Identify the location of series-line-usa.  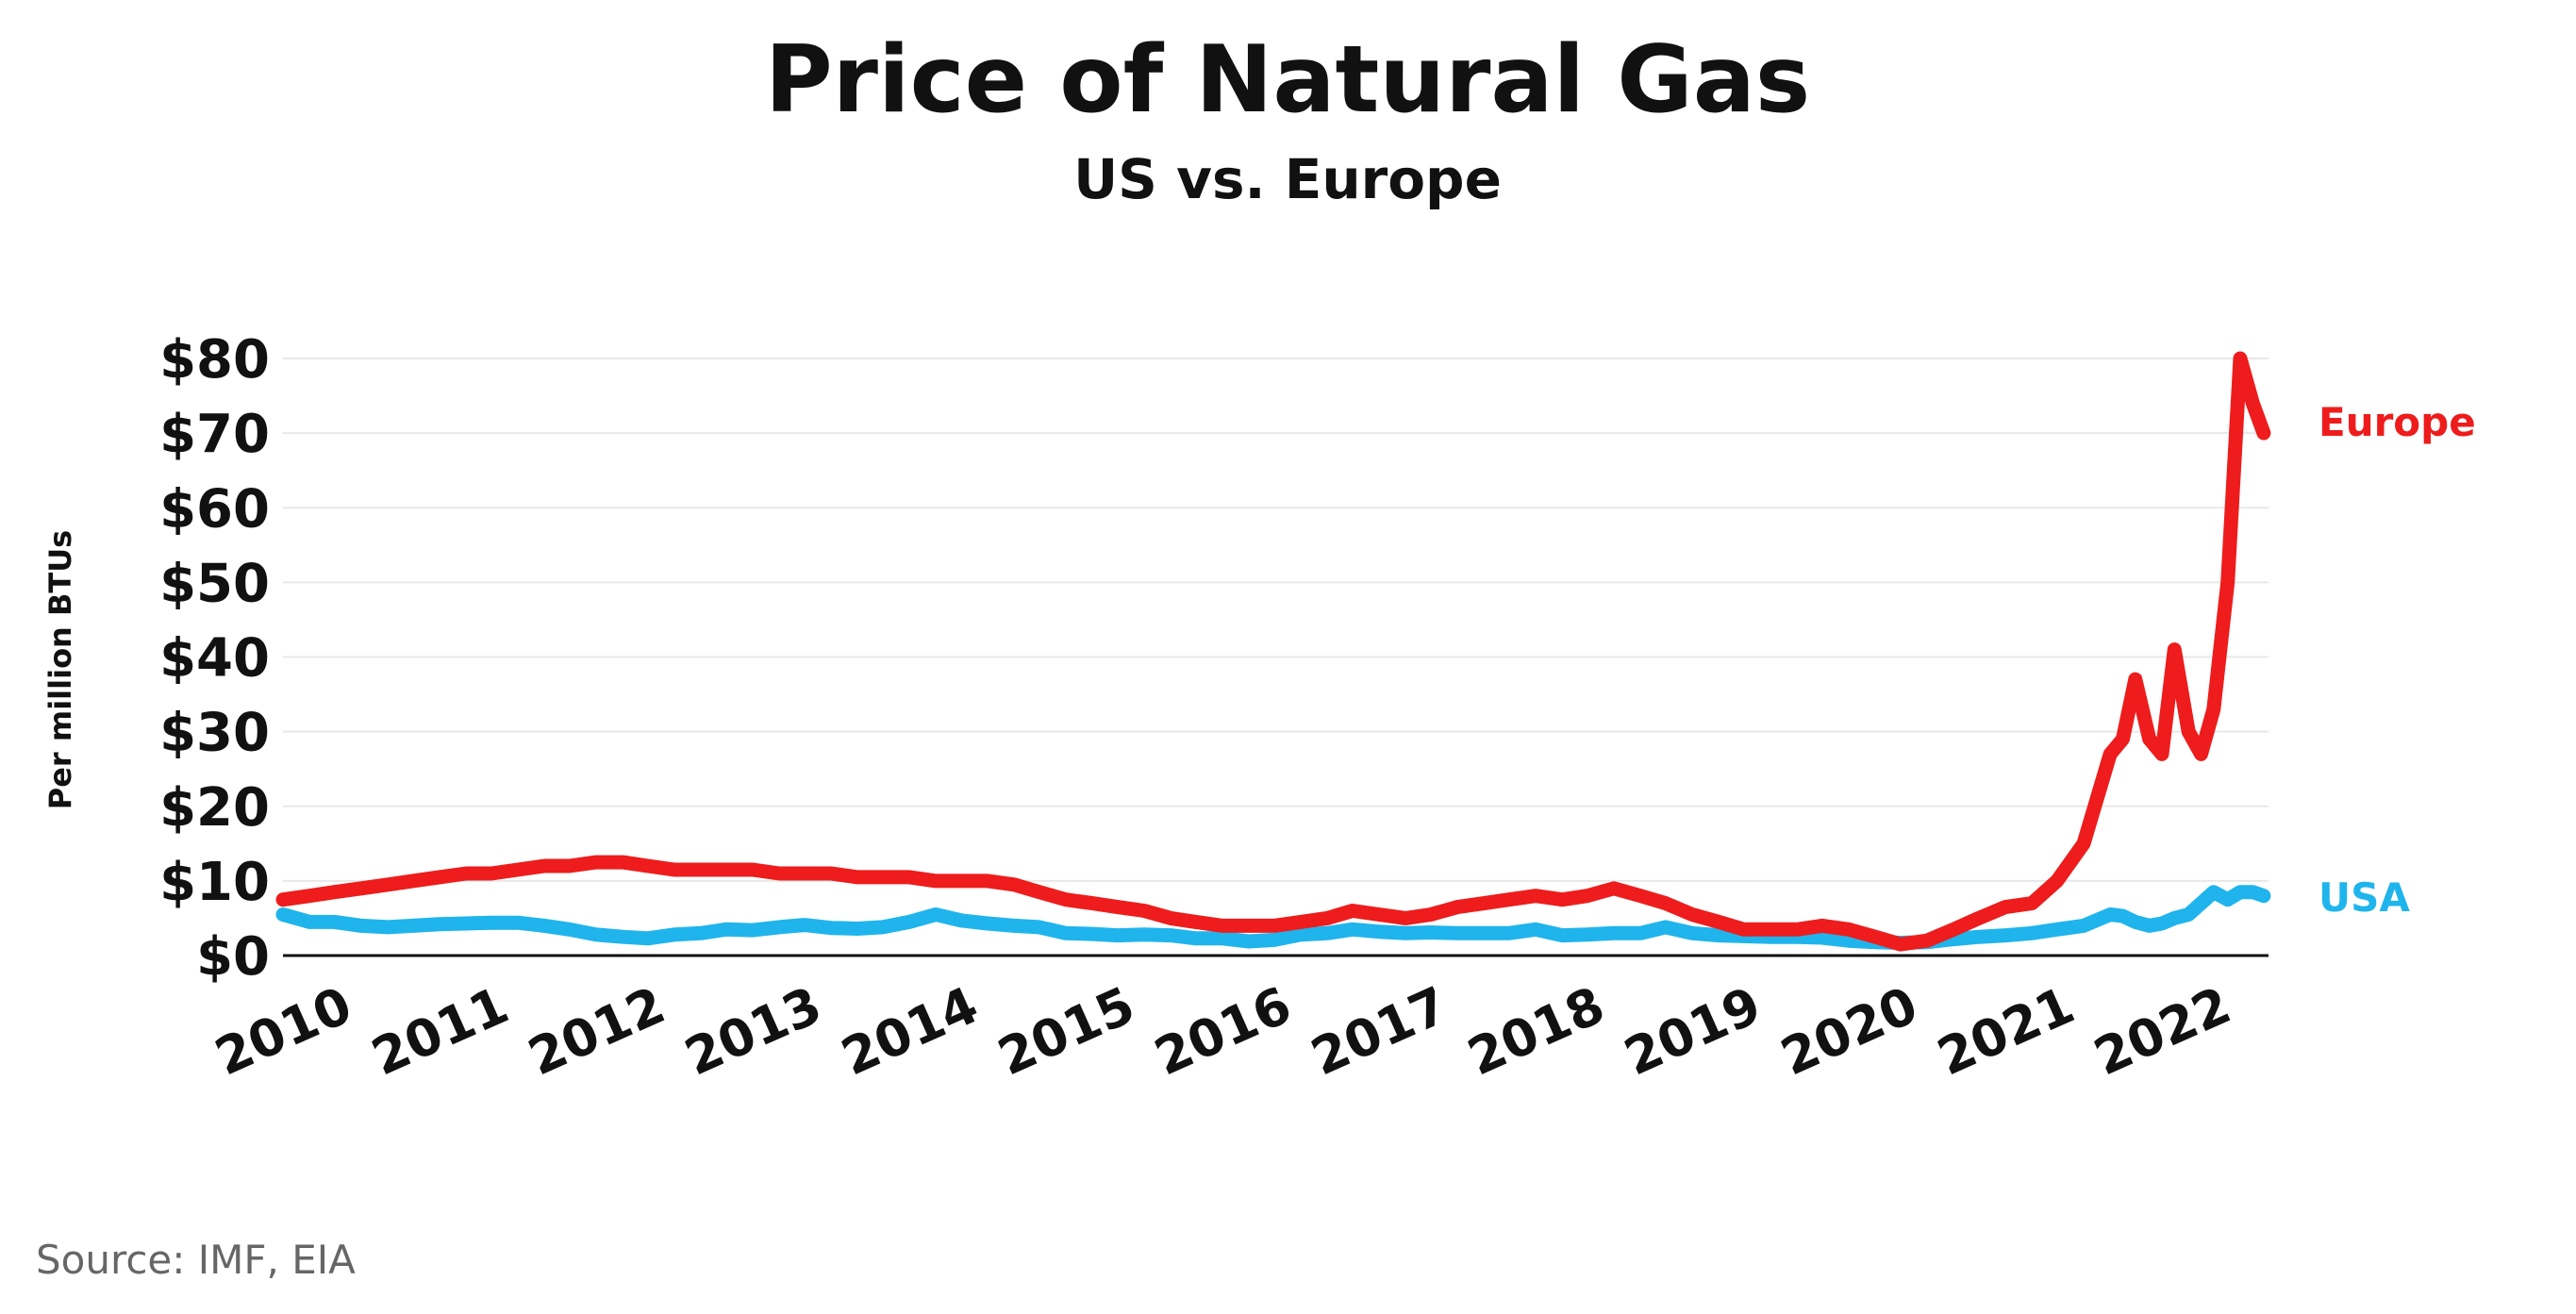
(1273, 917).